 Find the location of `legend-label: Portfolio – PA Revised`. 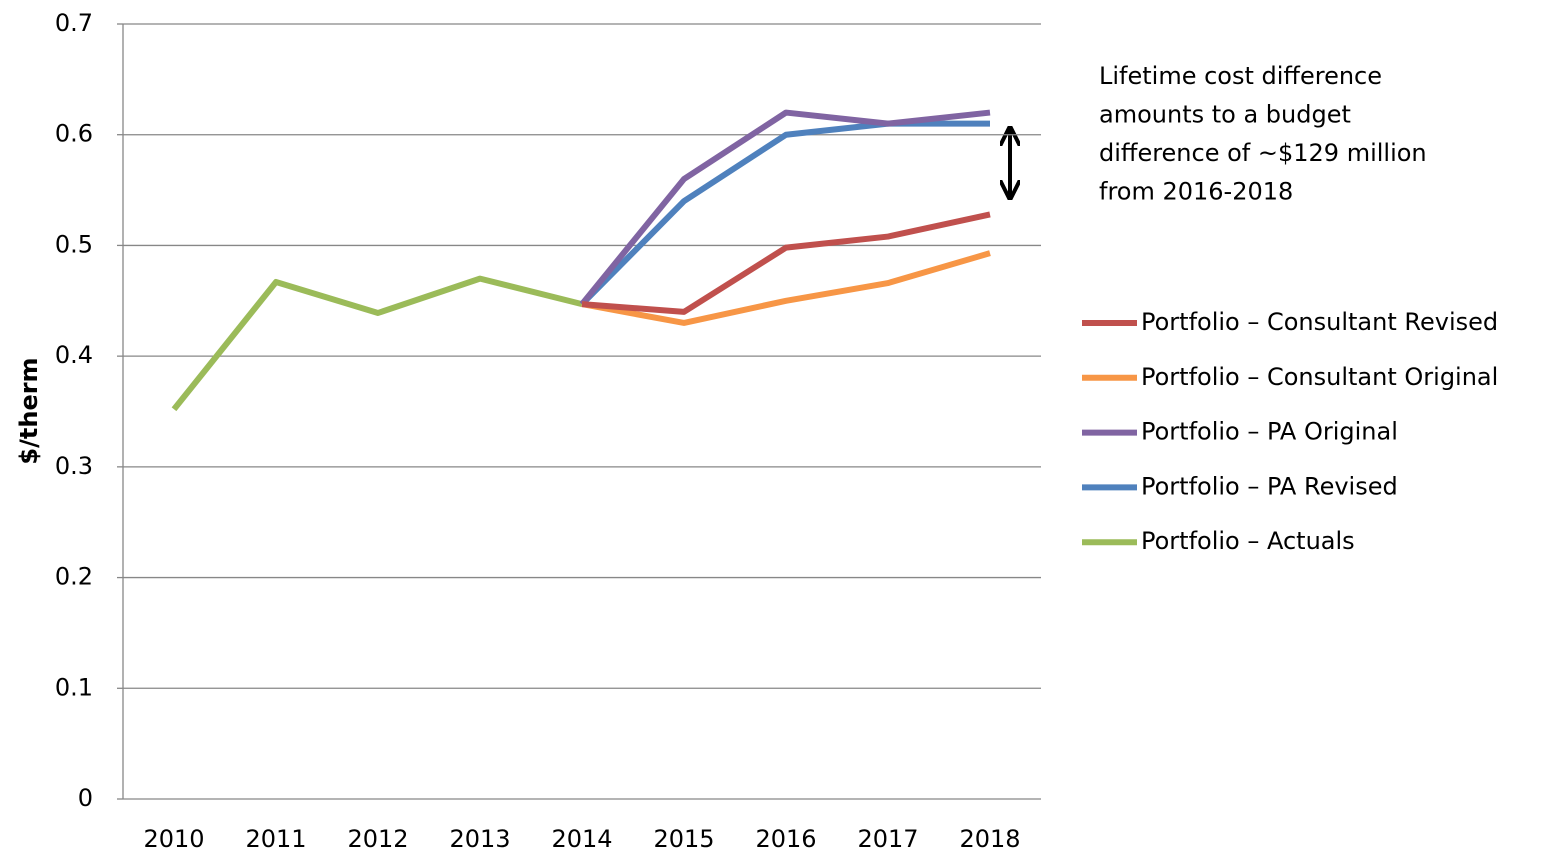

legend-label: Portfolio – PA Revised is located at coordinates (1269, 486).